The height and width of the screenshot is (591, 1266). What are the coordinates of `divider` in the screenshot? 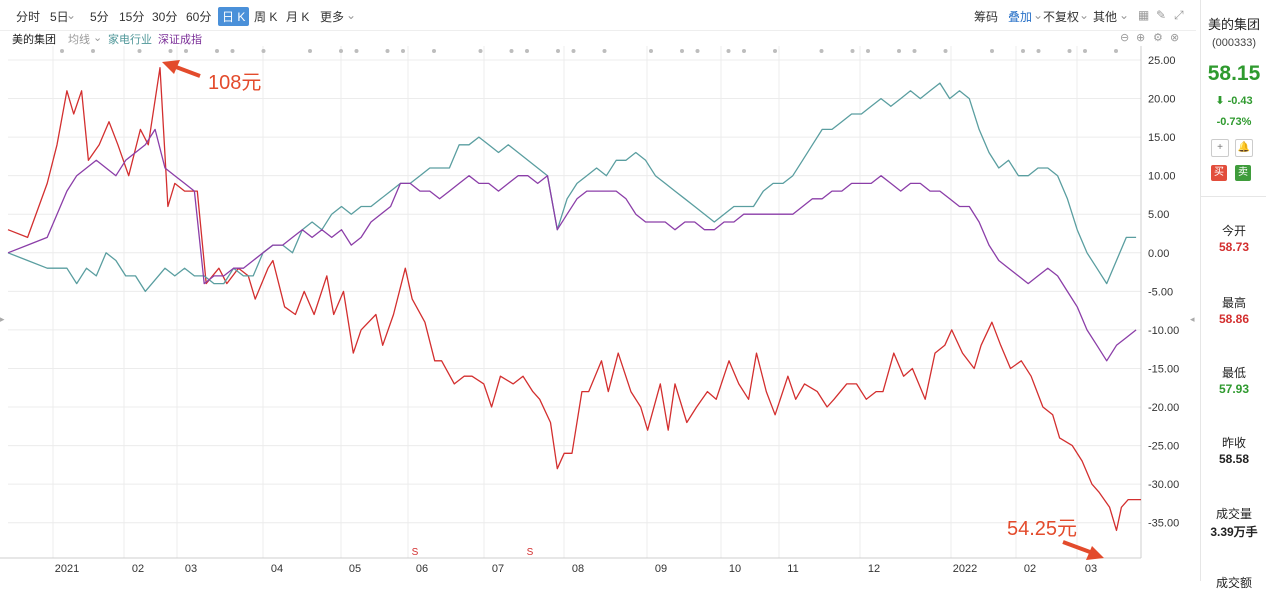 It's located at (1233, 196).